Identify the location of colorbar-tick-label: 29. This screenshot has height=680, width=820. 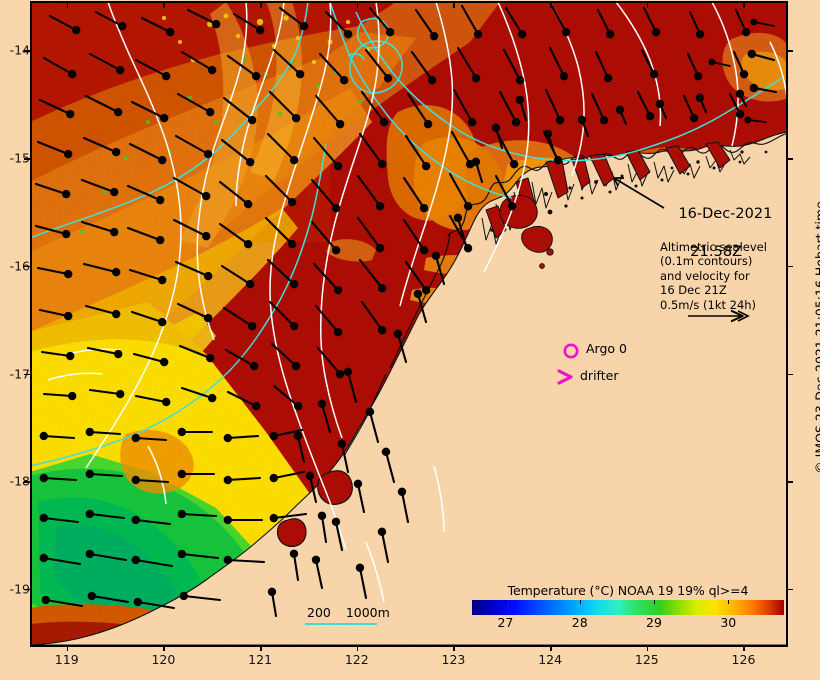
(654, 622).